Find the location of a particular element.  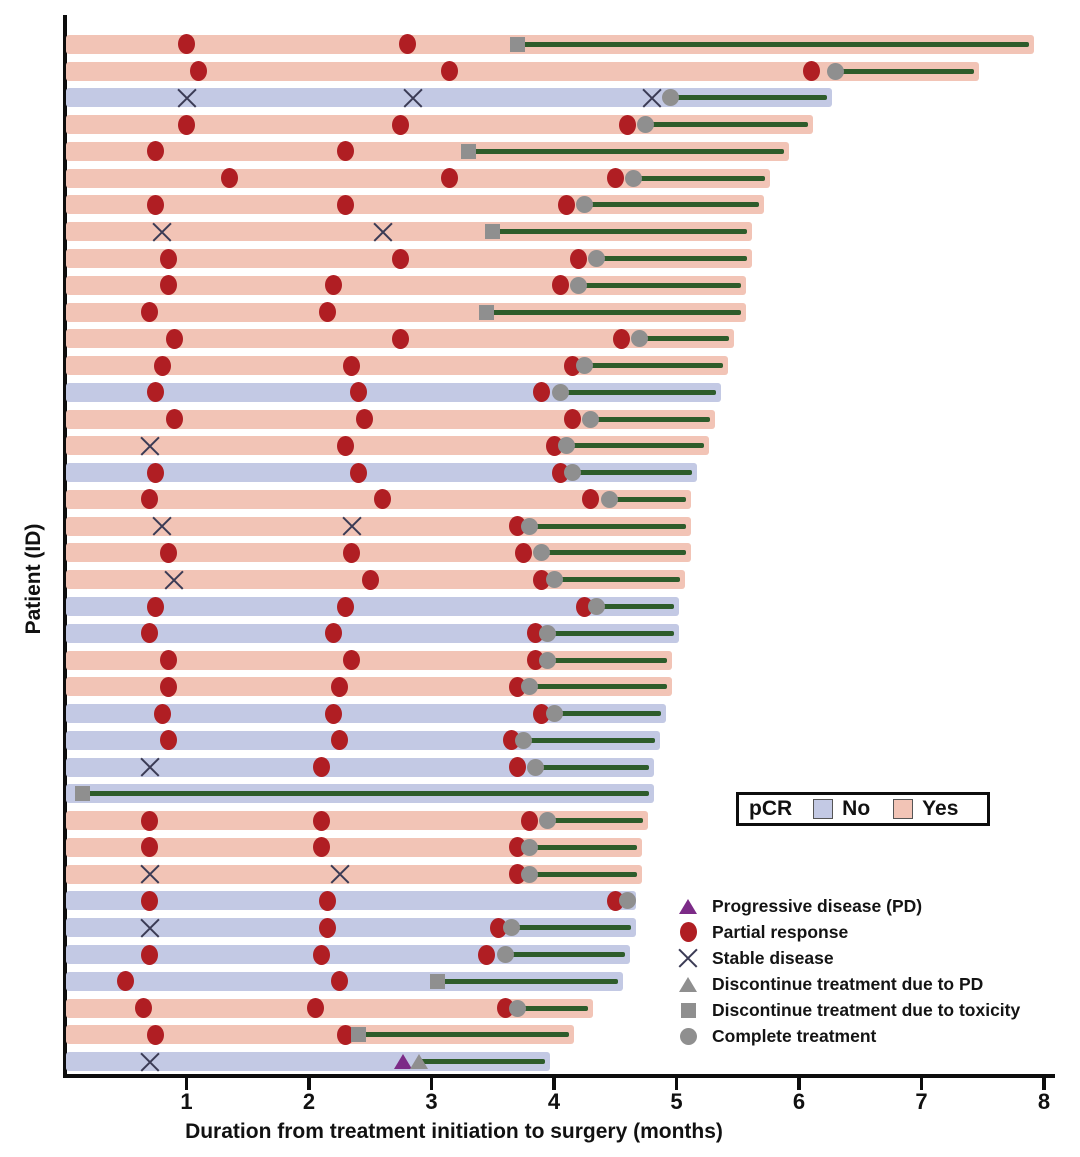

x-tick-label: 4 is located at coordinates (554, 1101).